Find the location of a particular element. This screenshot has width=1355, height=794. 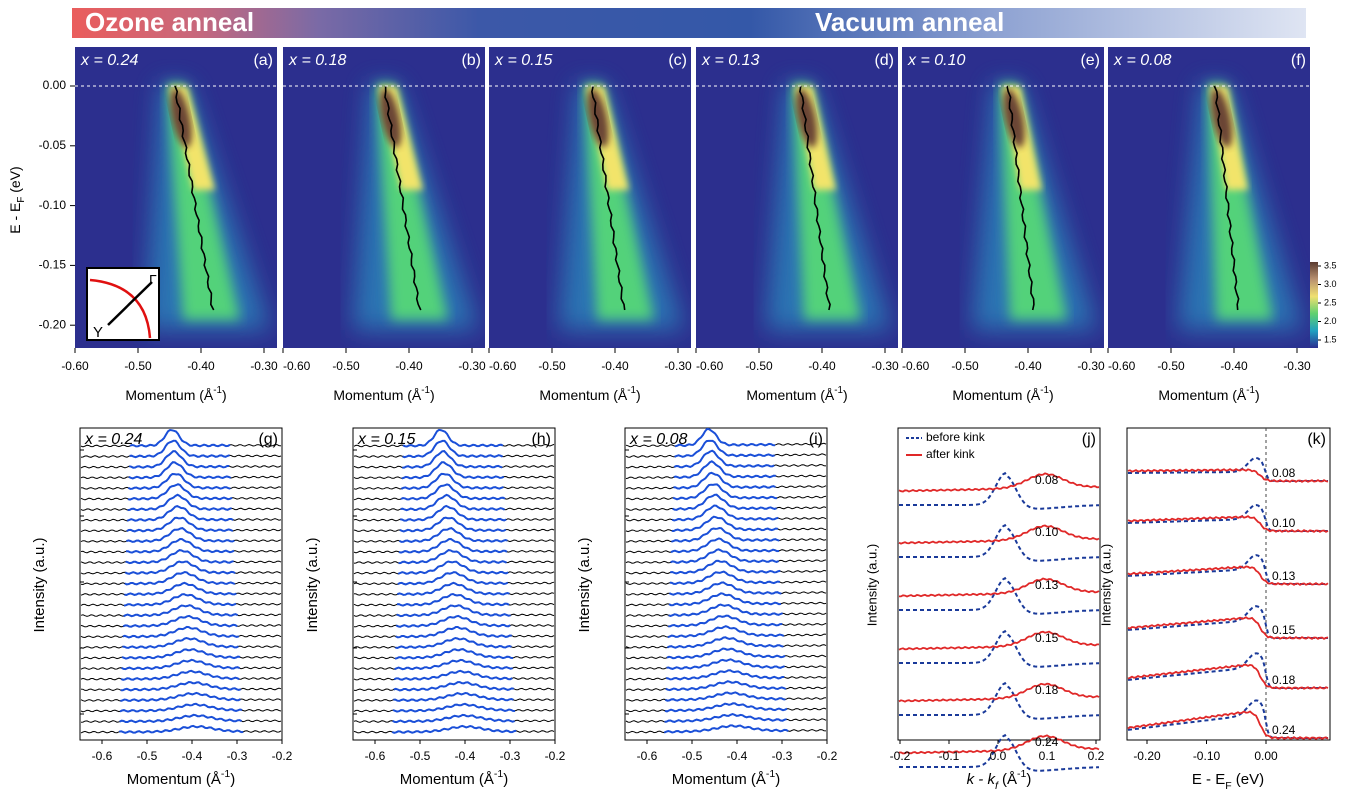

x-tick-label: -0.60 is located at coordinates (75, 366).